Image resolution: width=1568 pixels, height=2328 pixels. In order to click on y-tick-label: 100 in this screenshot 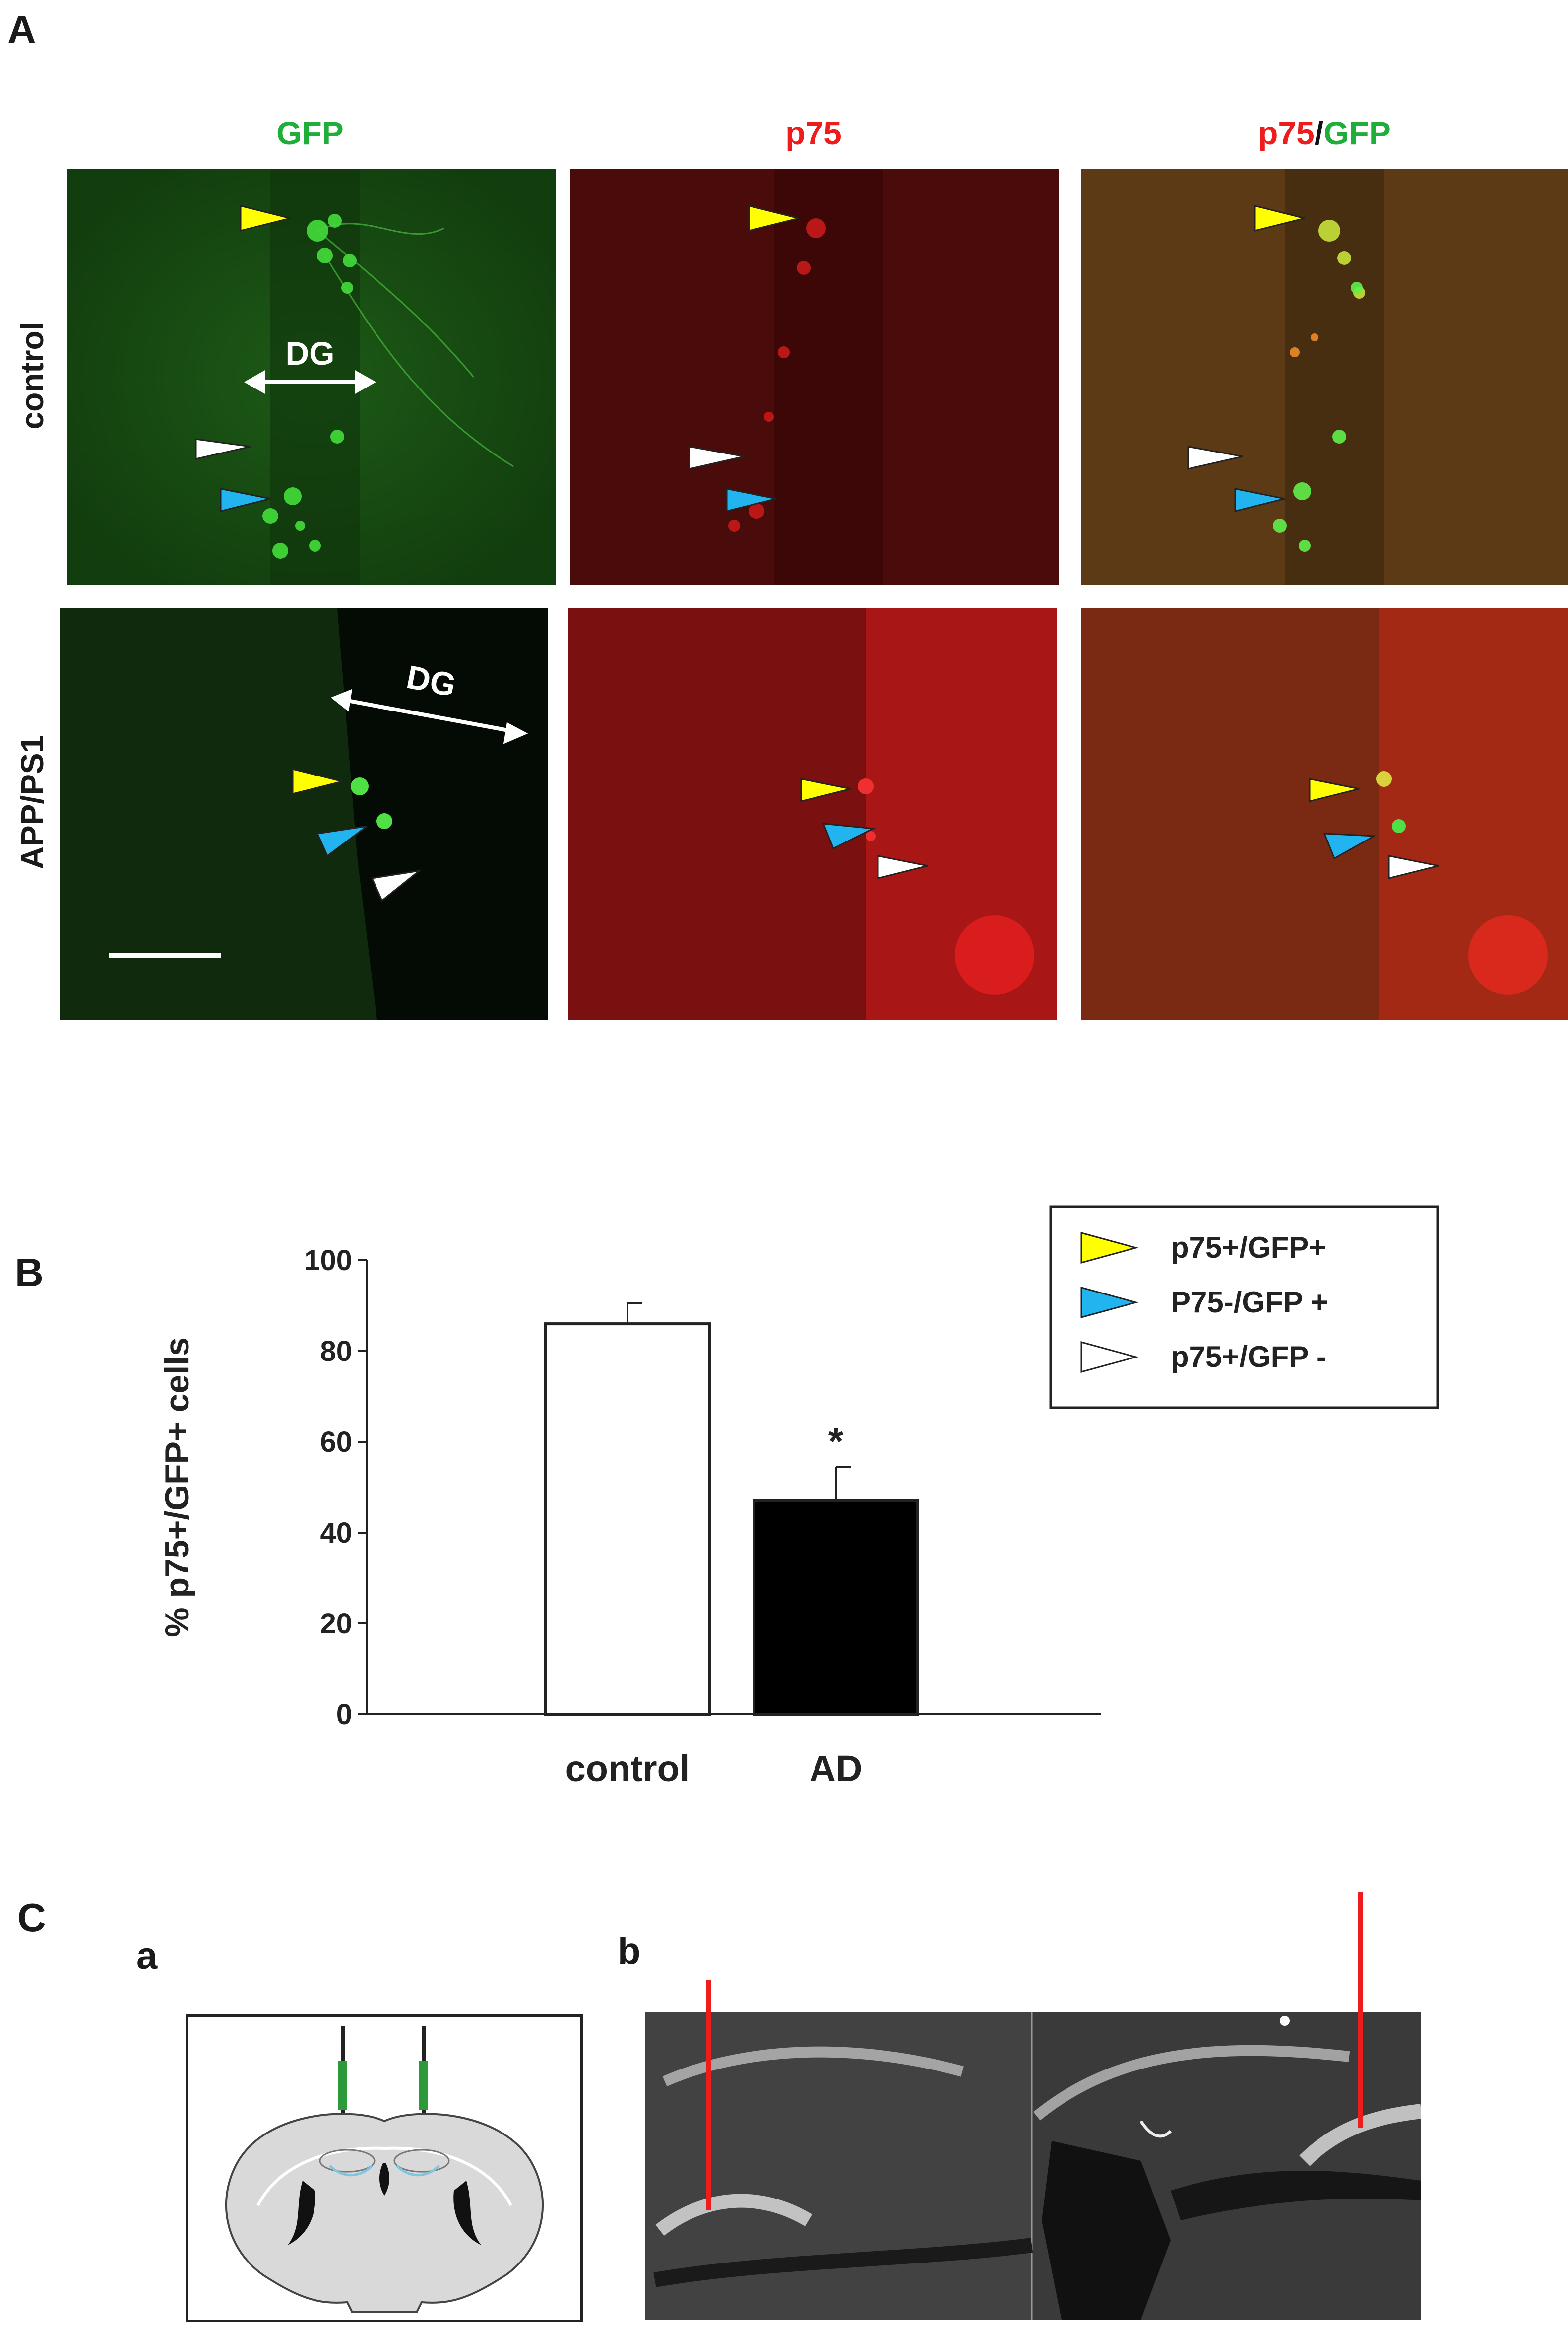, I will do `click(328, 1260)`.